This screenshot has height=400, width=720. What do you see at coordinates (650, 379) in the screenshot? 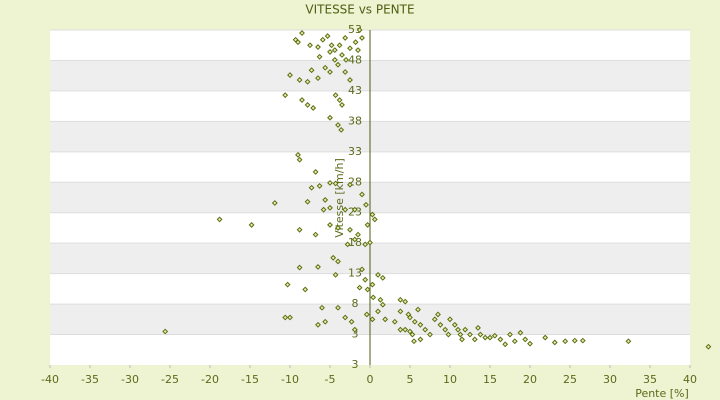
I see `x-tick-label: 35` at bounding box center [650, 379].